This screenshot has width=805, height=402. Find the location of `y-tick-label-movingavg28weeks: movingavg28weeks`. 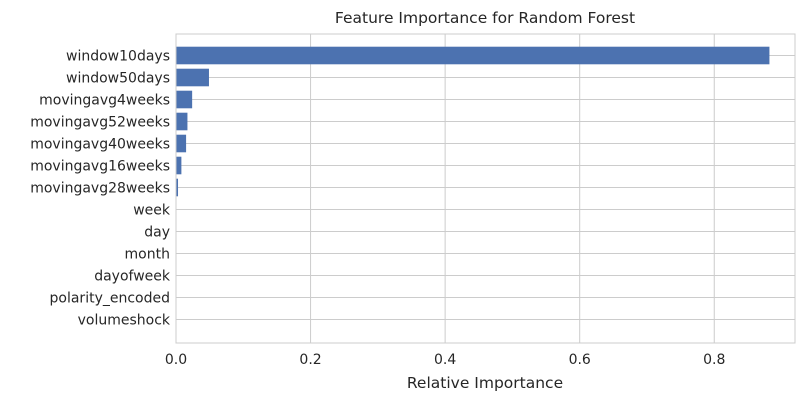

y-tick-label-movingavg28weeks: movingavg28weeks is located at coordinates (100, 189).